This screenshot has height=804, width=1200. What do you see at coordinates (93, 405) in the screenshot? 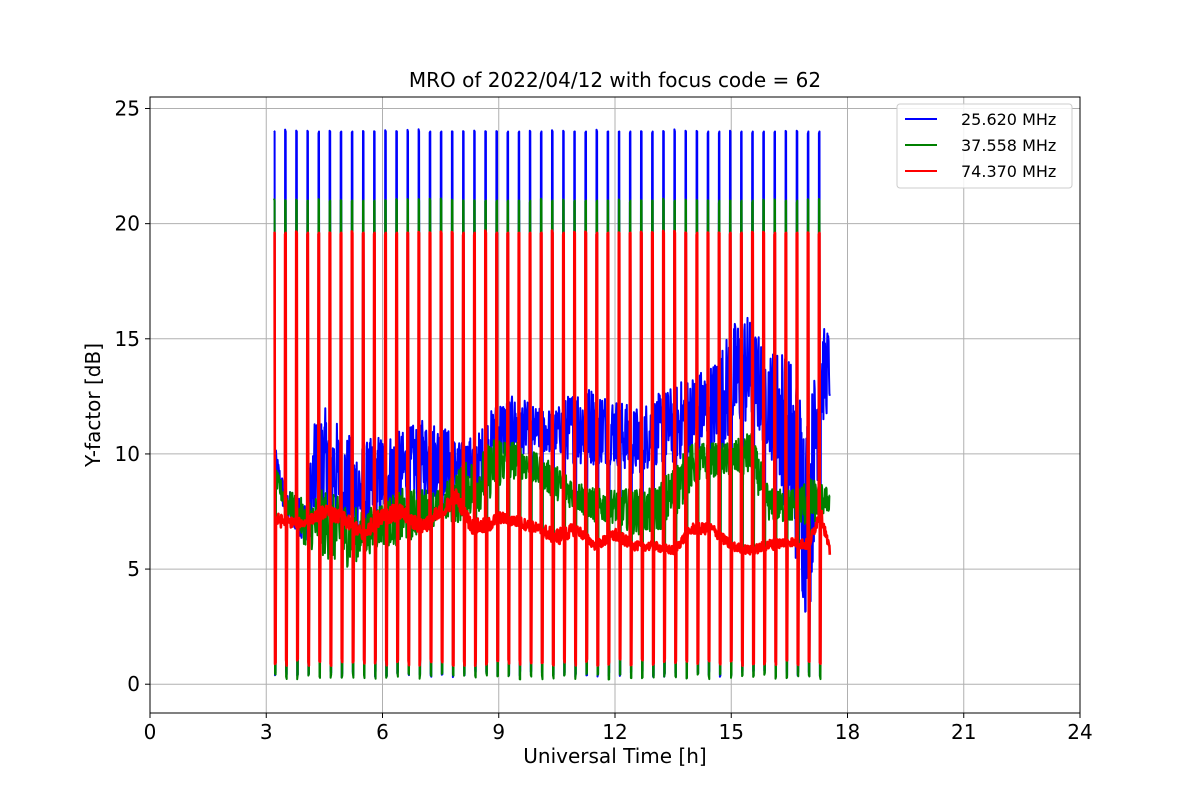
I see `y-axis-label: Y-factor [dB]` at bounding box center [93, 405].